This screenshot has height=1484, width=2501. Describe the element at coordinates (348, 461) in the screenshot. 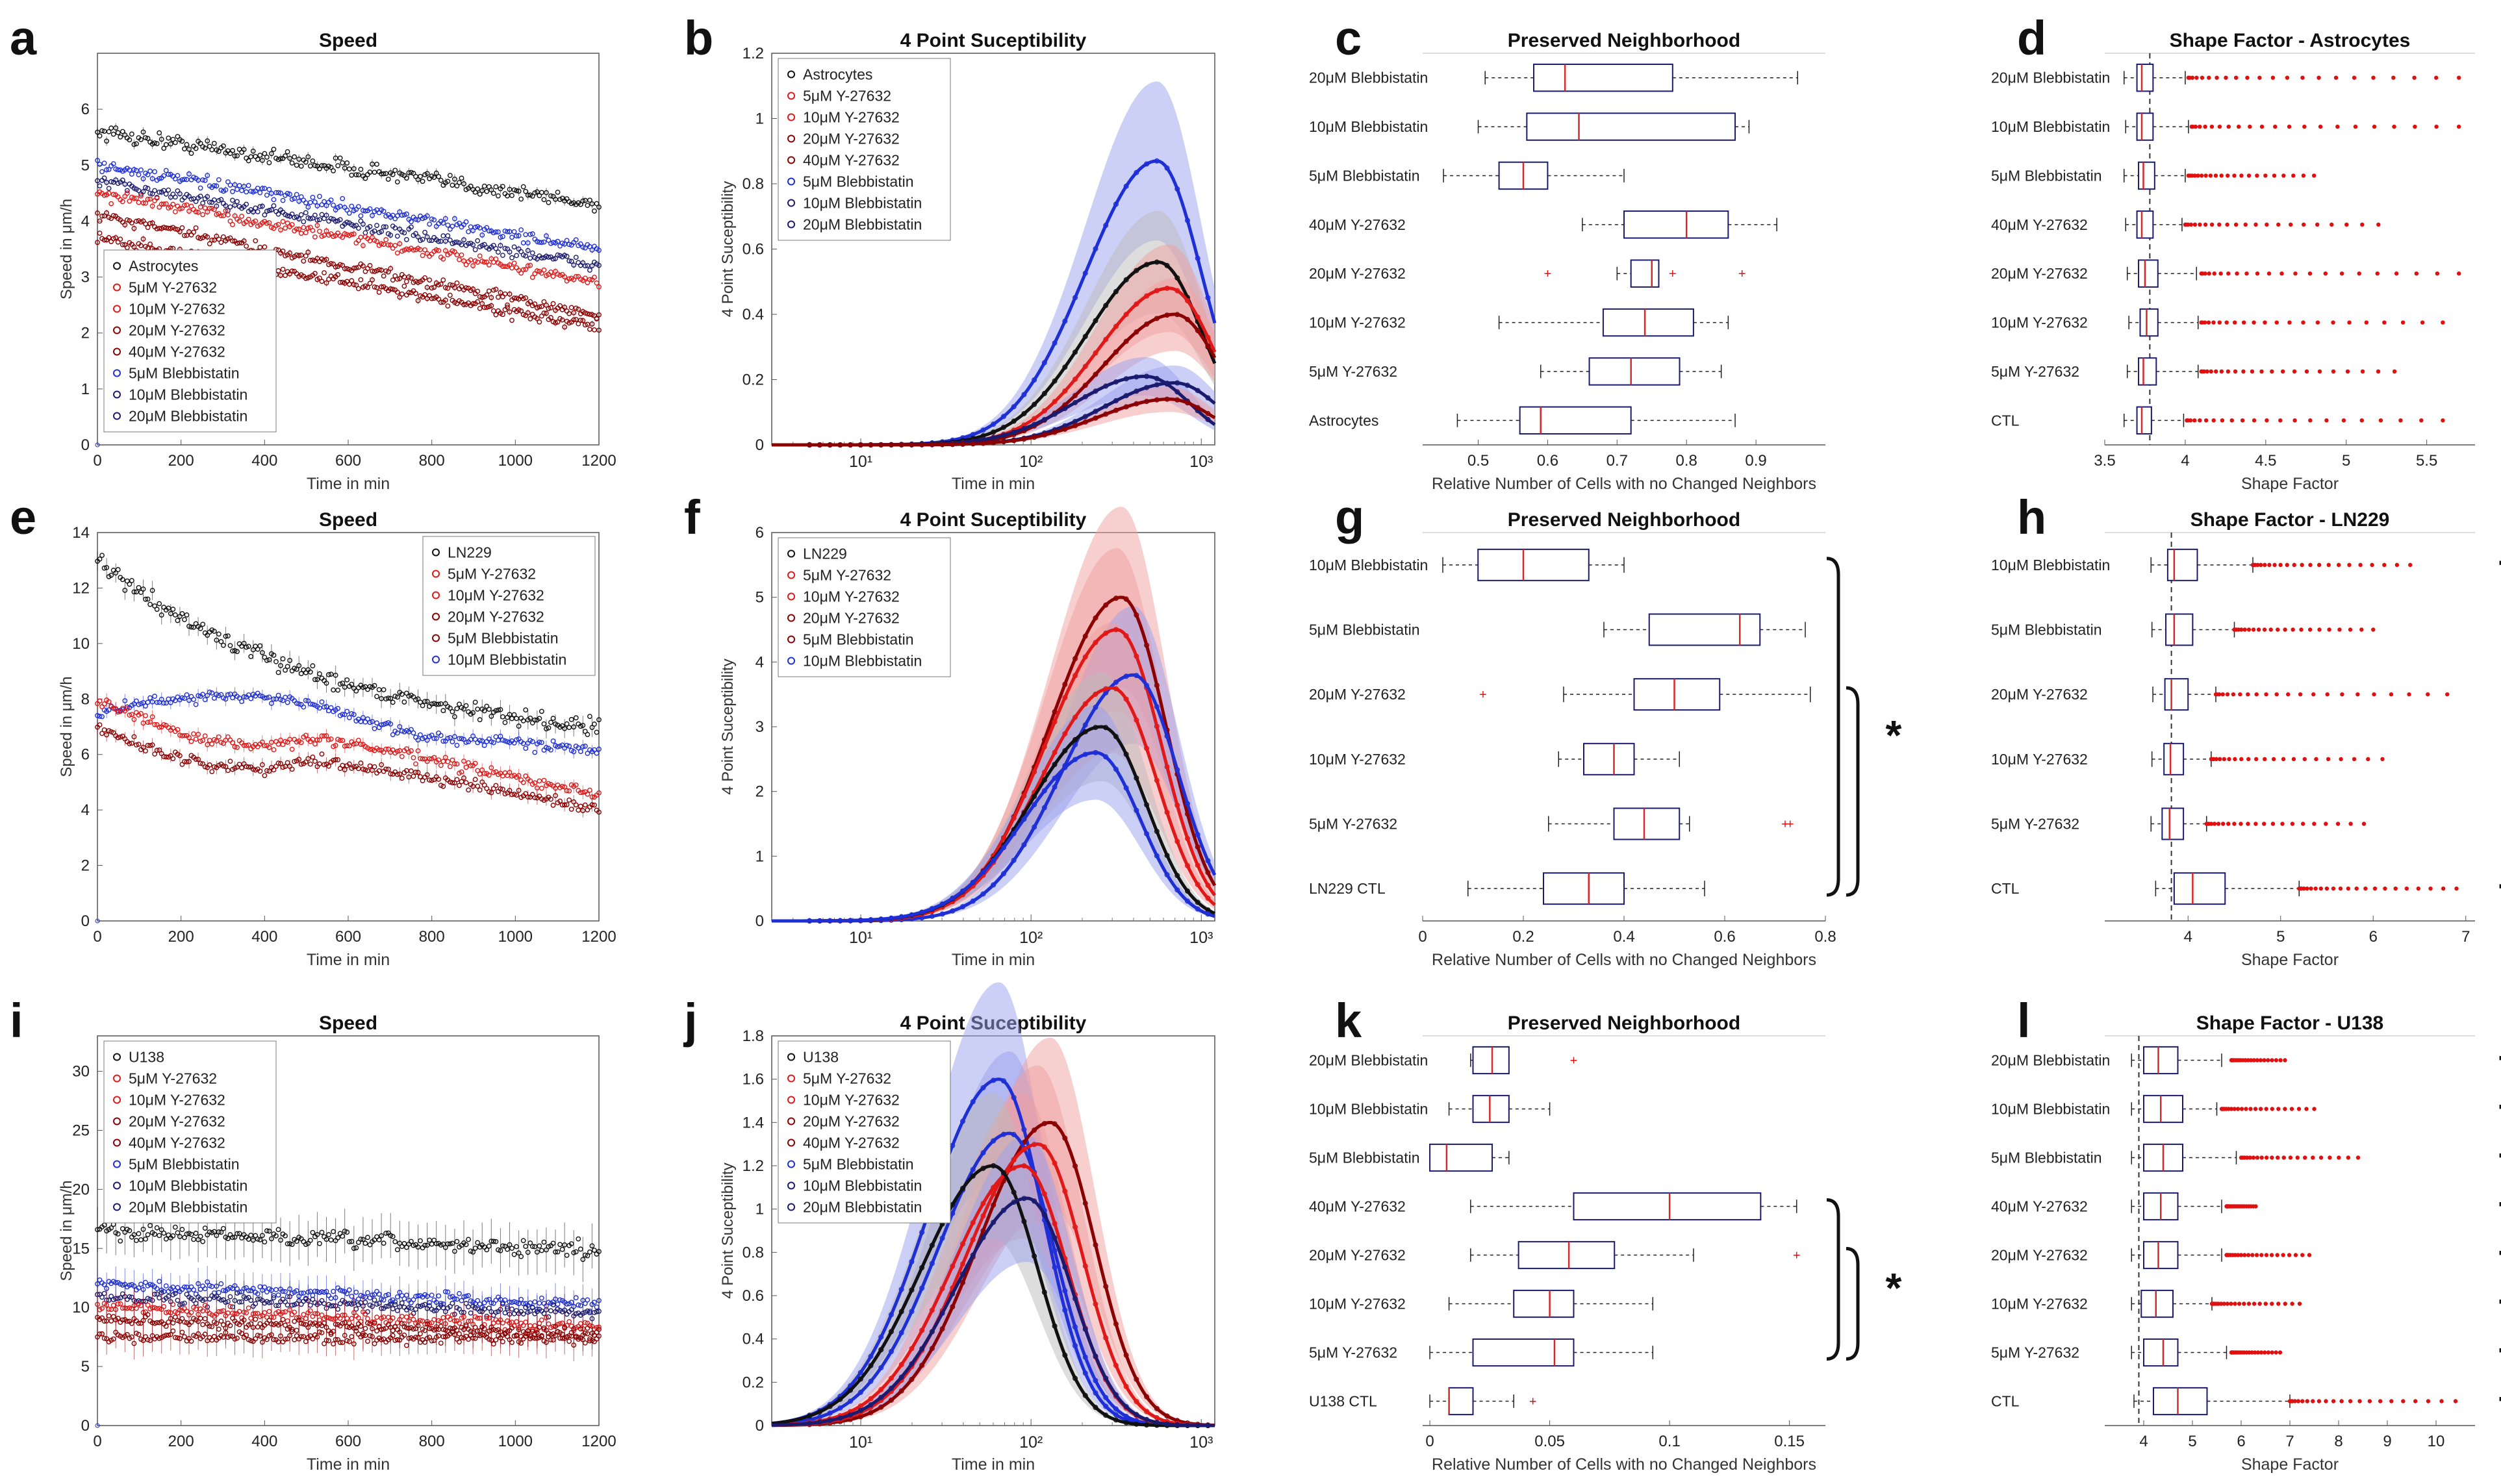

I see `x-tick-label: 600` at that location.